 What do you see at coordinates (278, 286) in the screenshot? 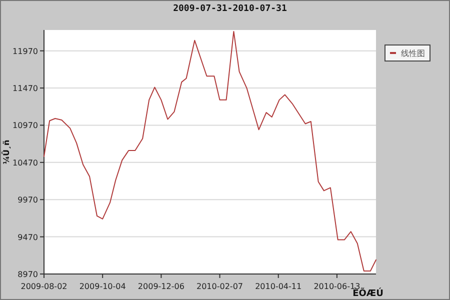
I see `x-tick-label: 2010-04-11` at bounding box center [278, 286].